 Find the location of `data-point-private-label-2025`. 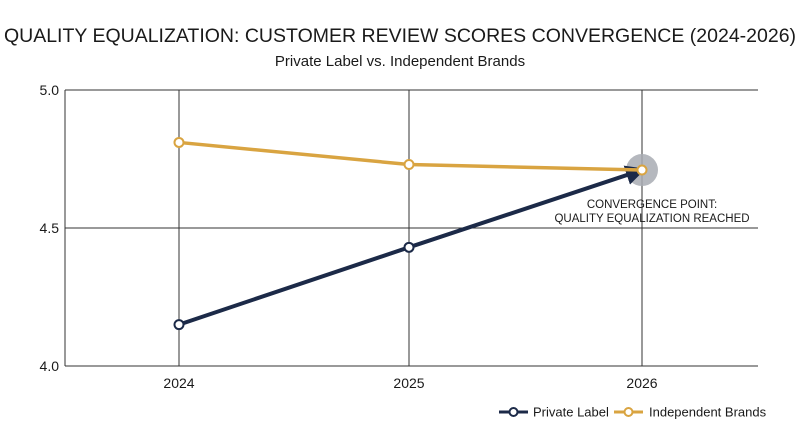

data-point-private-label-2025 is located at coordinates (409, 247).